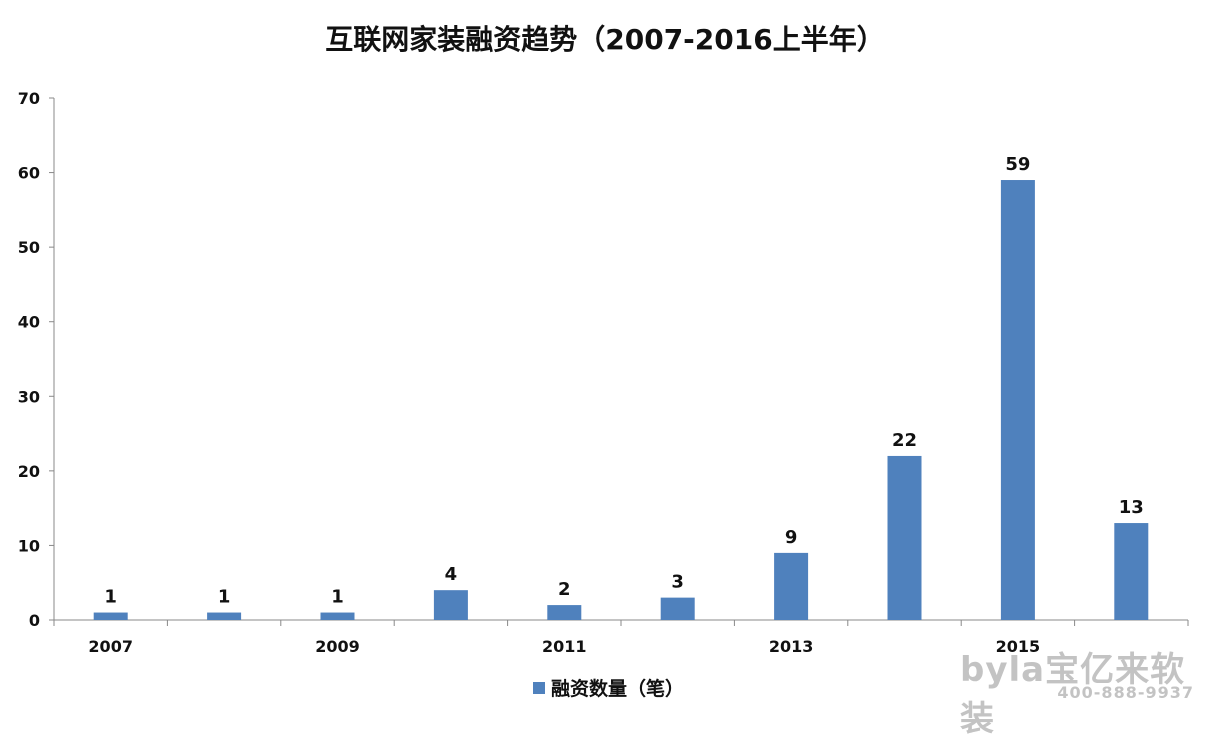  Describe the element at coordinates (29, 322) in the screenshot. I see `y-tick-label: 40` at that location.